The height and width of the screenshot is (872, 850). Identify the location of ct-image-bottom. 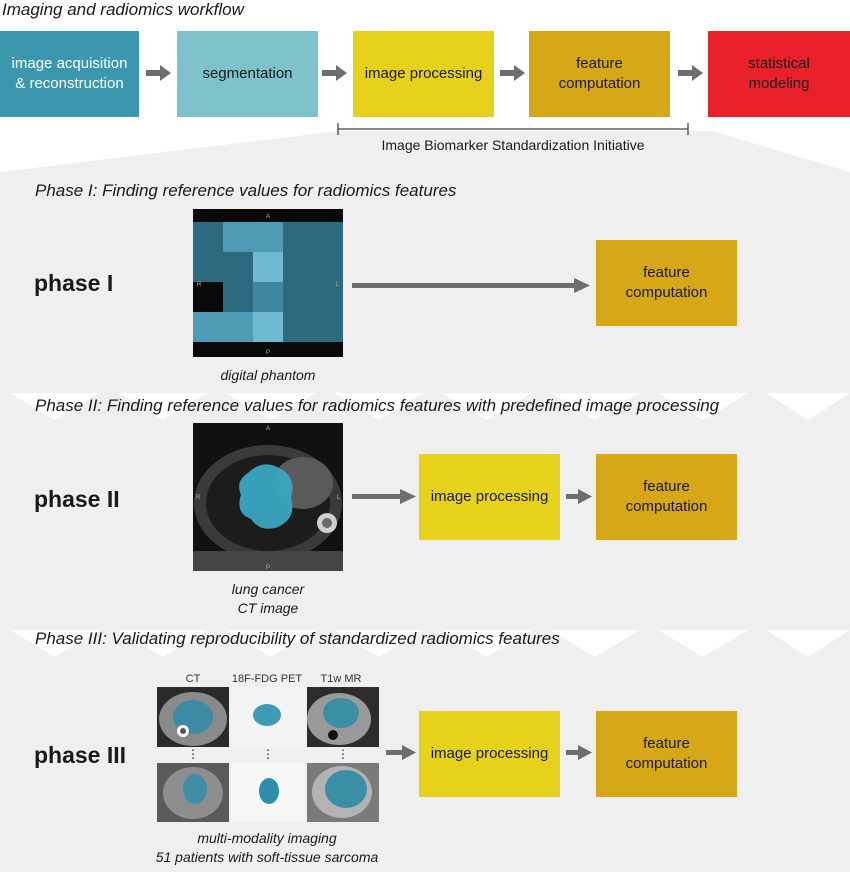
(193, 792).